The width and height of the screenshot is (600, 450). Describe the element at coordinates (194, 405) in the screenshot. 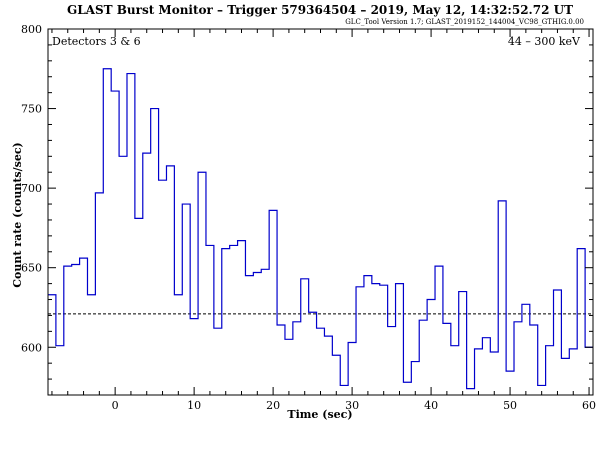

I see `x-tick-label: 10` at that location.